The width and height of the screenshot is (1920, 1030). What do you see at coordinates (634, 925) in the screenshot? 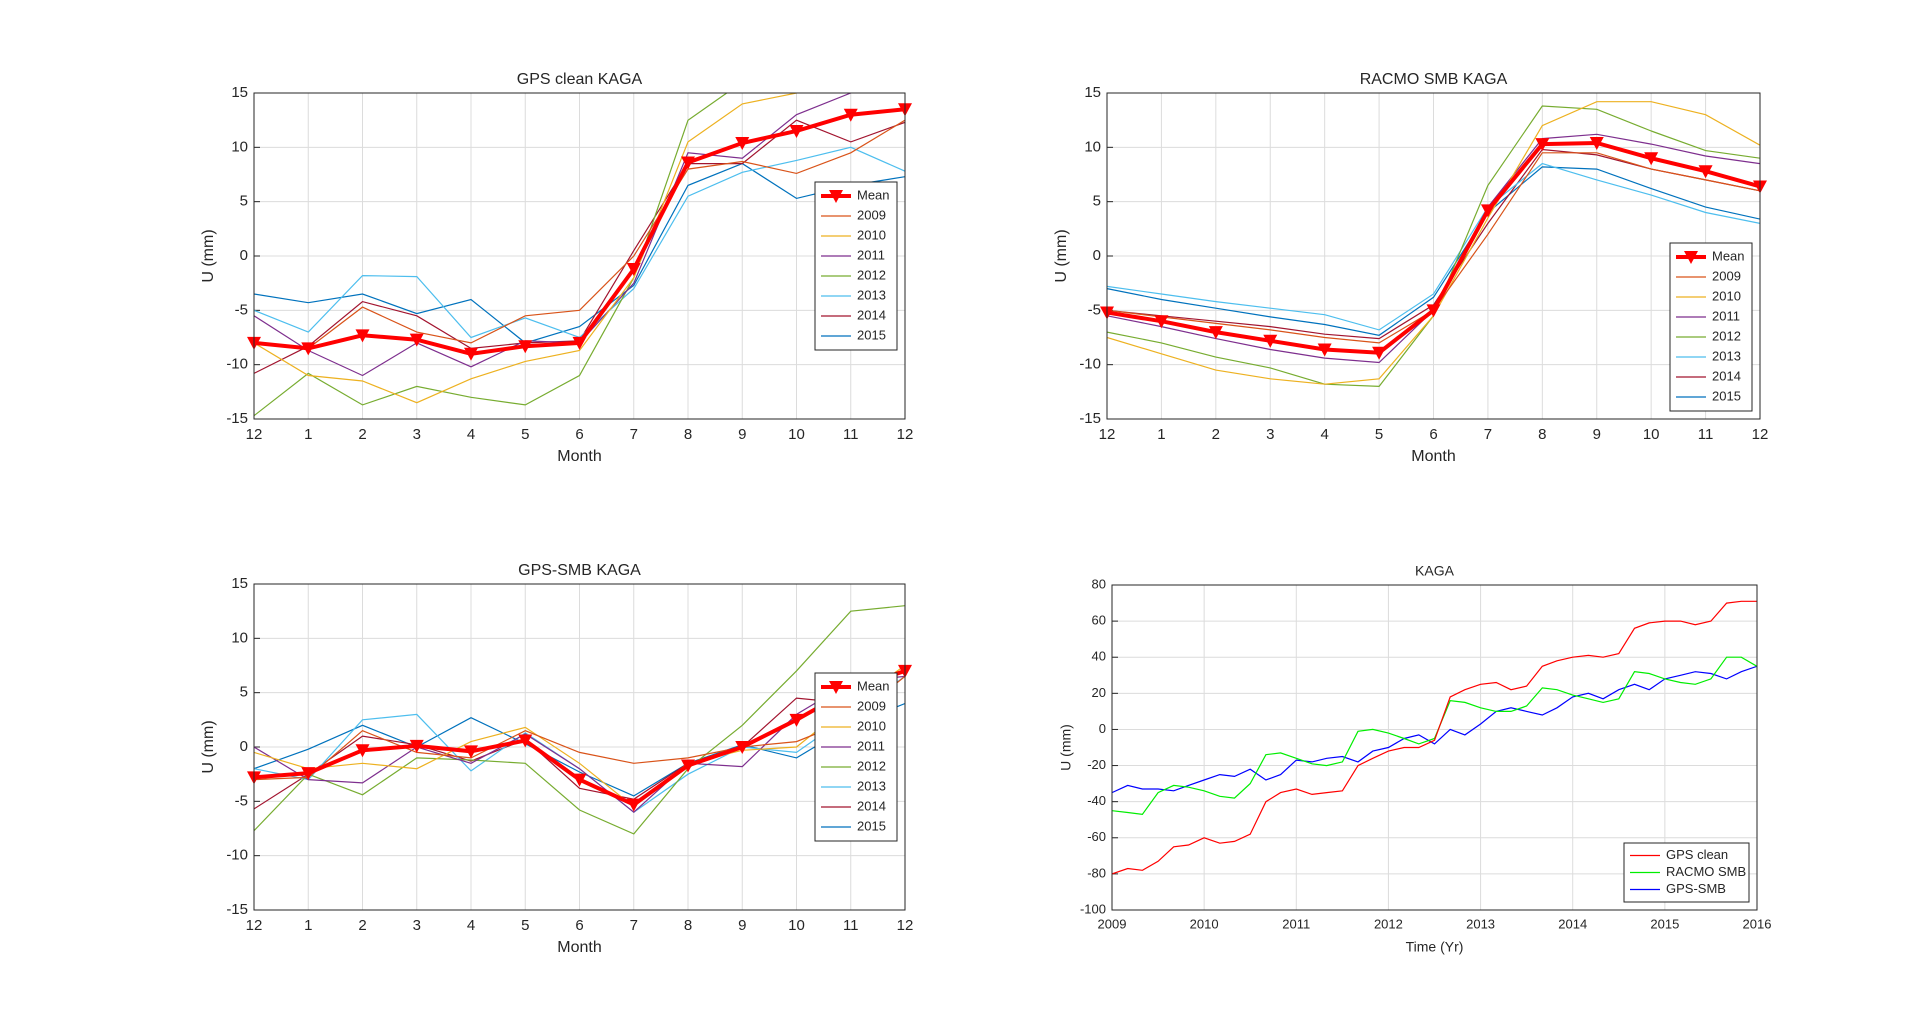
I see `x-tick-label: 7` at bounding box center [634, 925].